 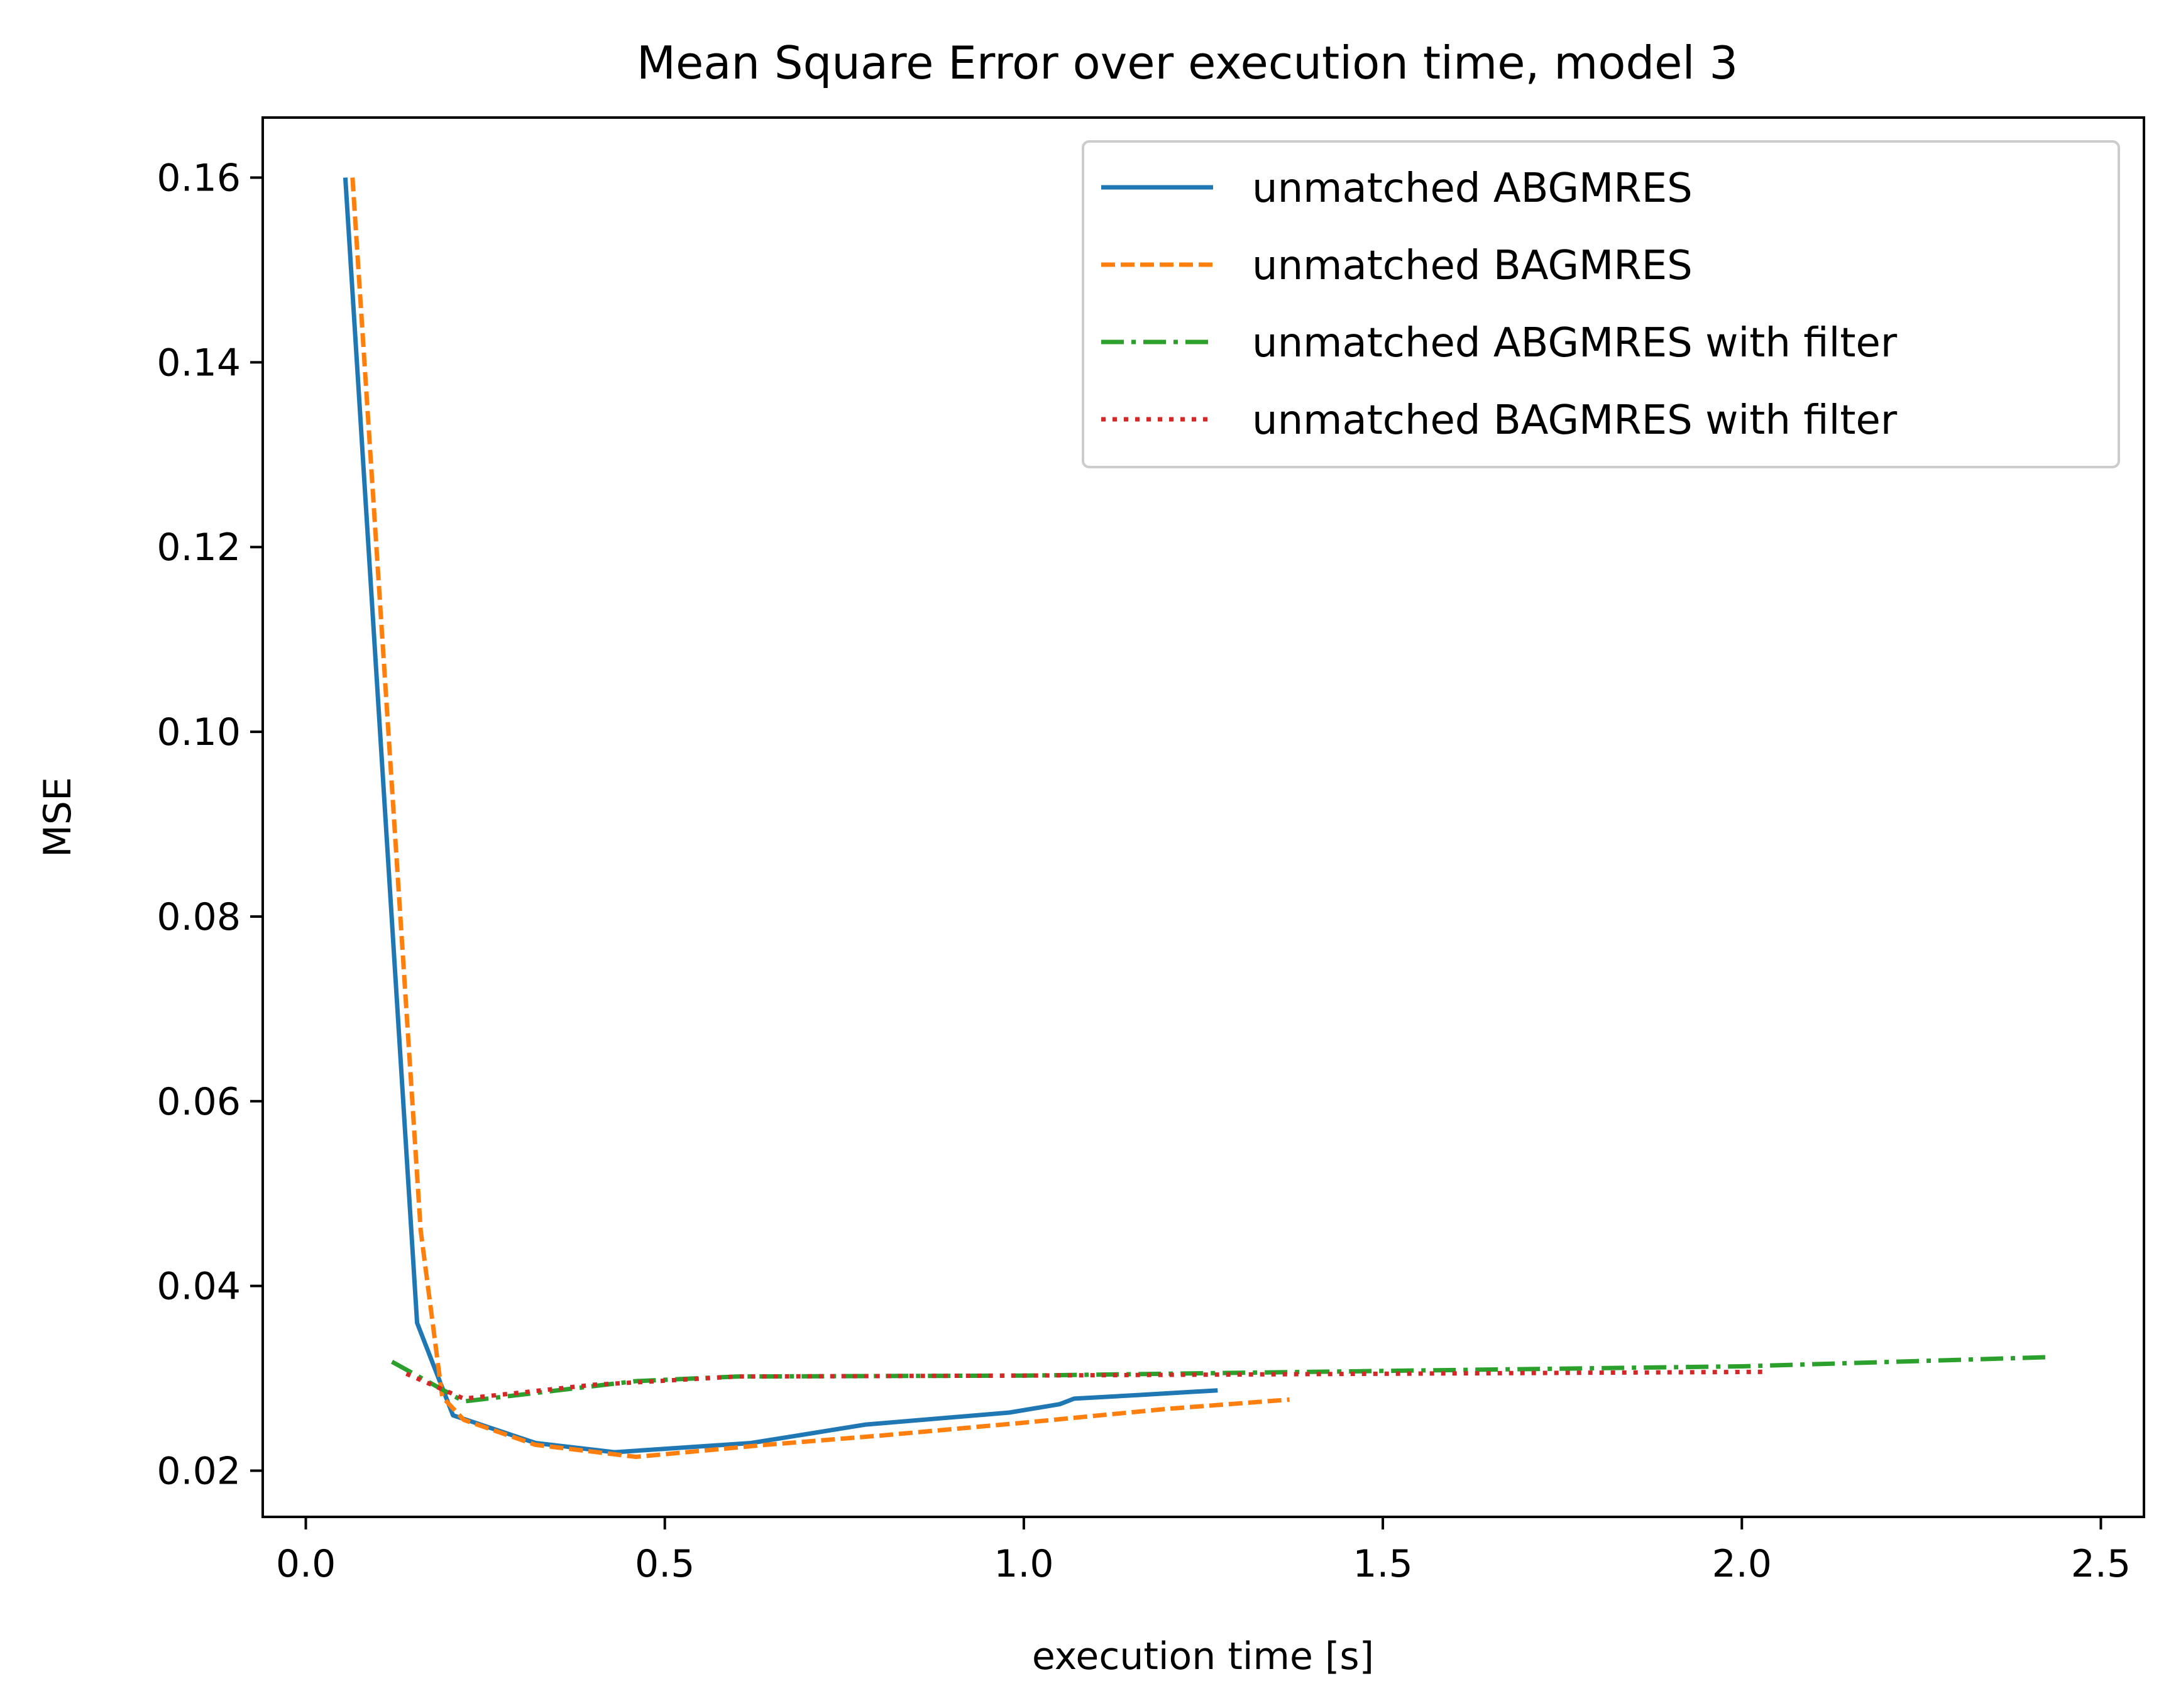 I want to click on y-tick-label: 0.14, so click(x=199, y=363).